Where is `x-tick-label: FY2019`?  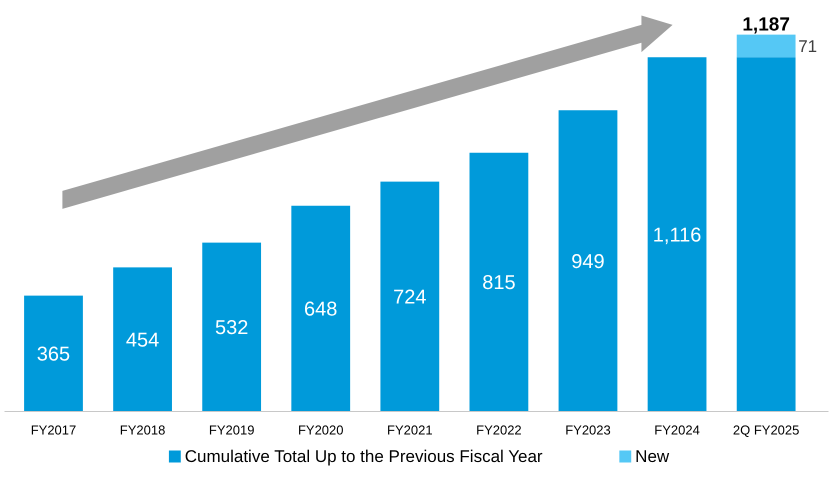
x-tick-label: FY2019 is located at coordinates (231, 430).